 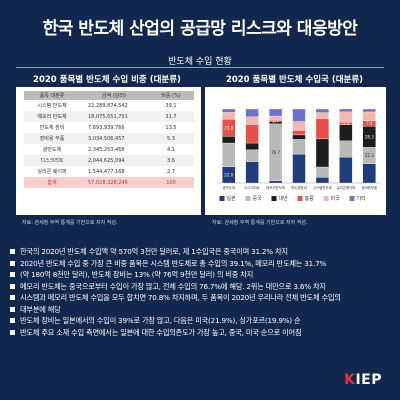 I want to click on table-title: 2020 품목별 반도체 수입 비중 (대분류), so click(x=107, y=80).